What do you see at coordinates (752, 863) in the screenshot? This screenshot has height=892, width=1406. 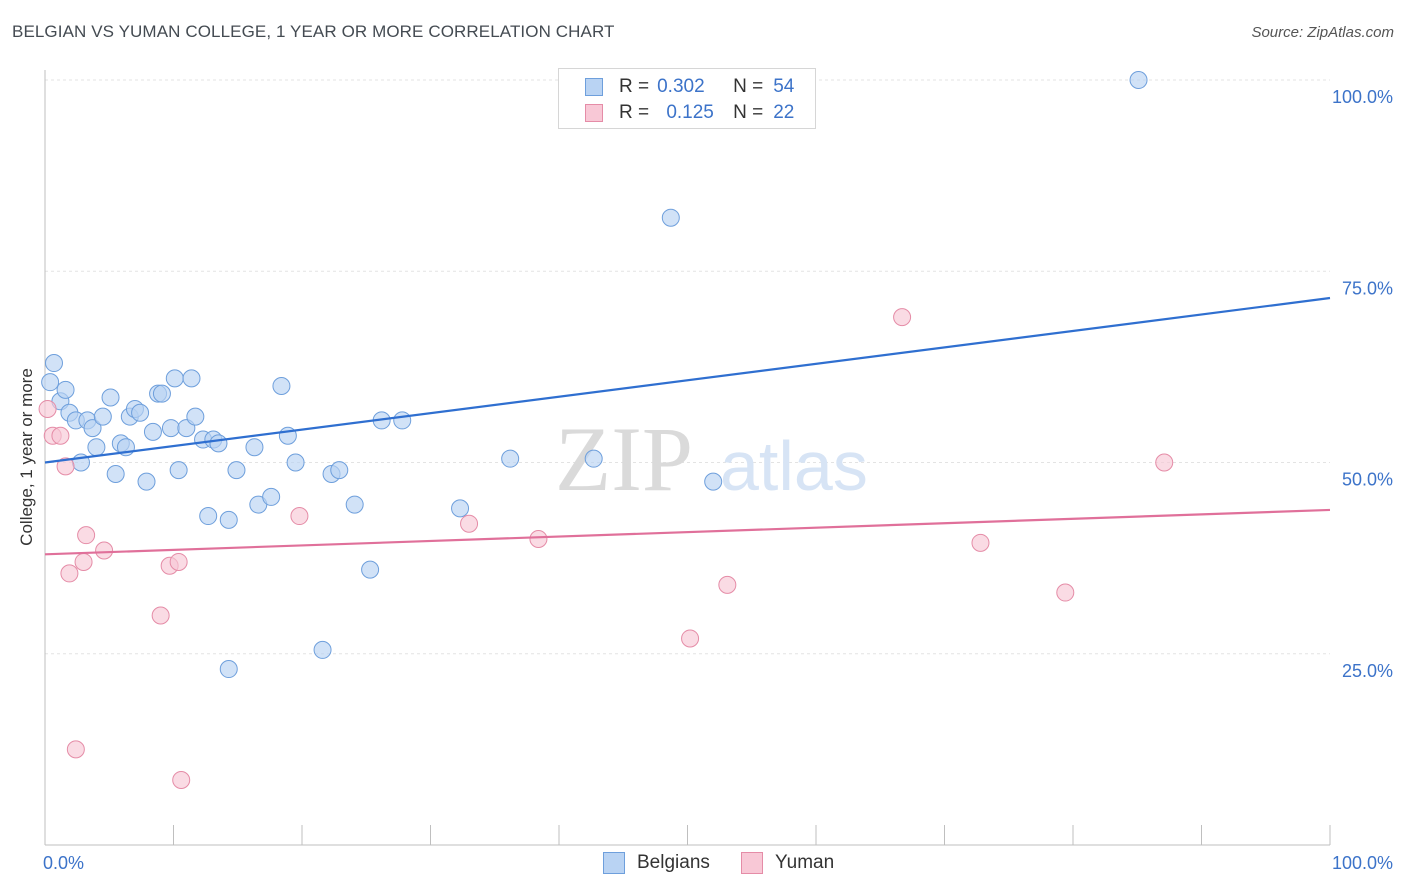 I see `yuman-legend-swatch` at bounding box center [752, 863].